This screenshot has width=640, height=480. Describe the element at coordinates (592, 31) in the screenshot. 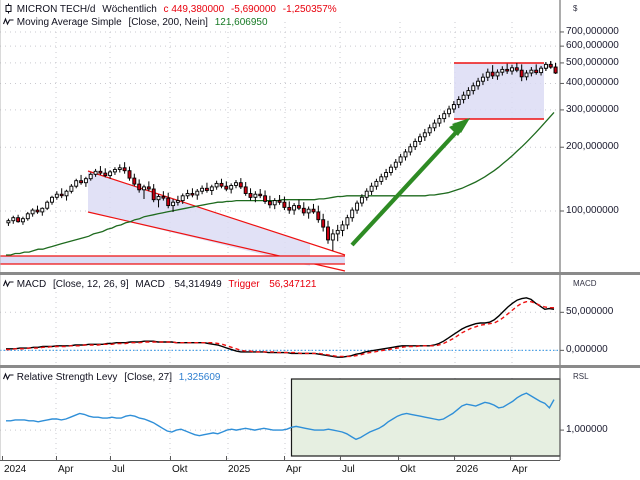

I see `price-tick-label: 700,000000` at that location.